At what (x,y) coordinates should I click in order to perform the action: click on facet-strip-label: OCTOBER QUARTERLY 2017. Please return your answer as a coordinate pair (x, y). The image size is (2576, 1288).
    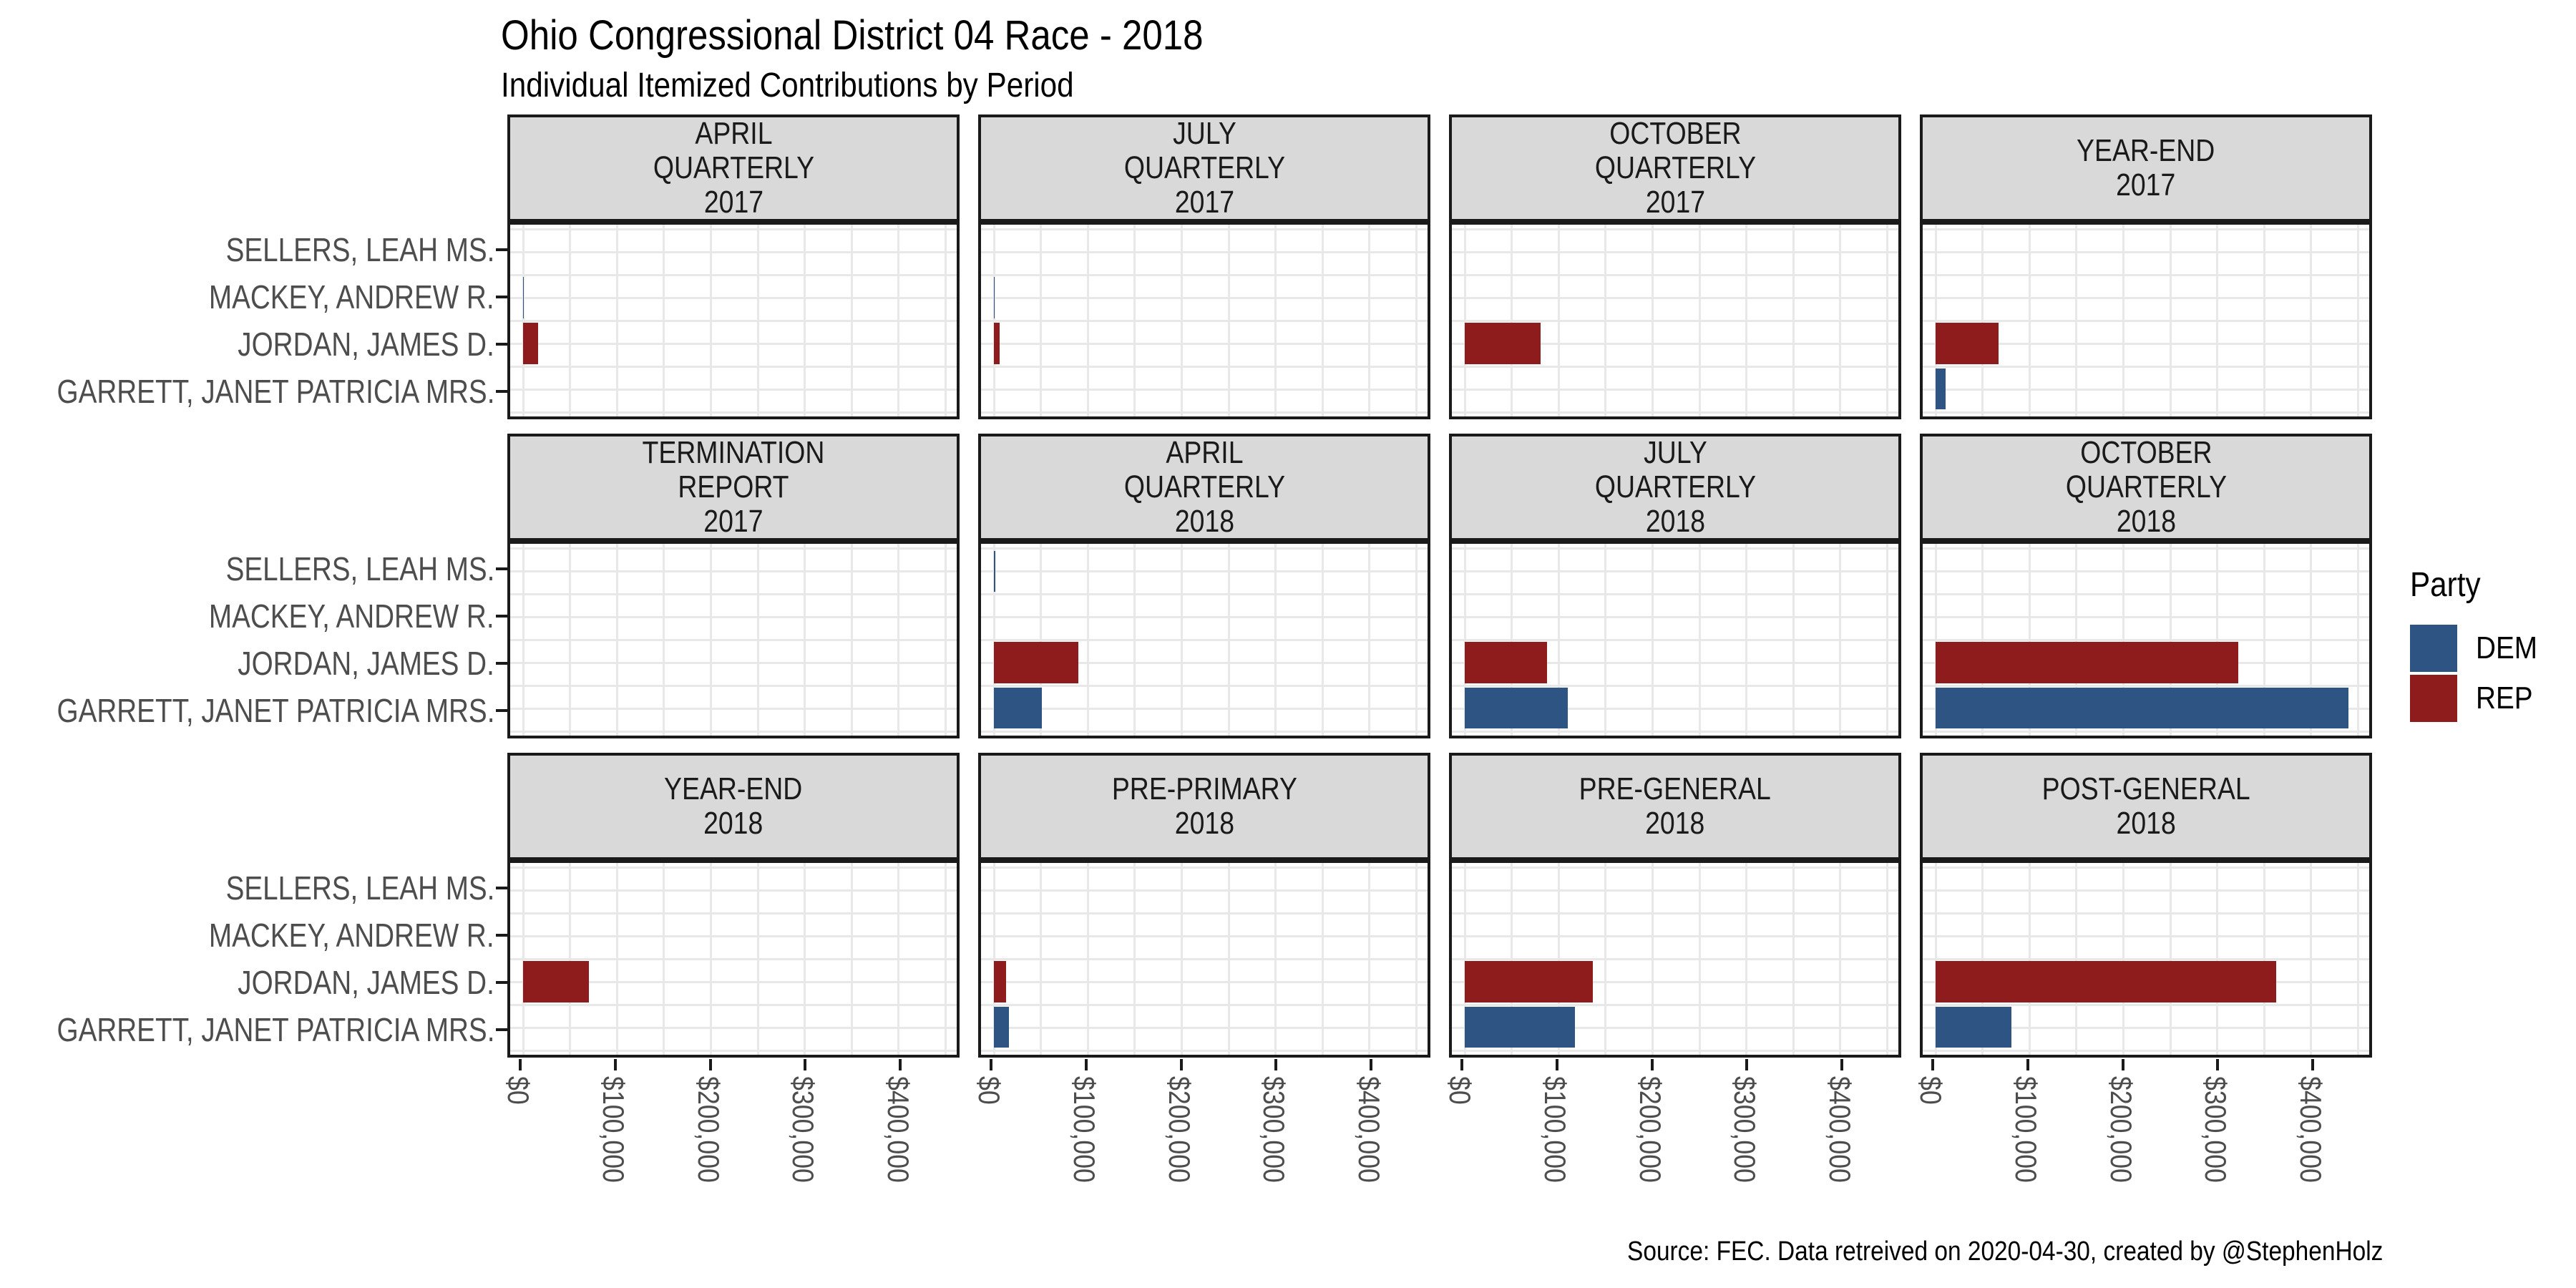
    Looking at the image, I should click on (1675, 168).